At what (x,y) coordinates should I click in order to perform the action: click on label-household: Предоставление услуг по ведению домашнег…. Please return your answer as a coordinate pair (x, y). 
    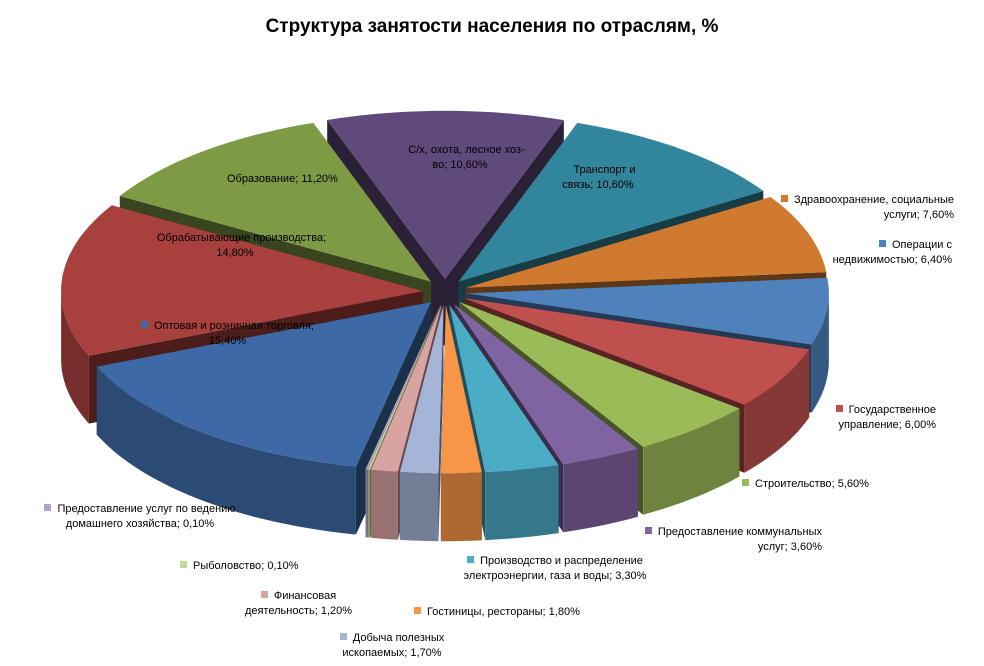
    Looking at the image, I should click on (140, 517).